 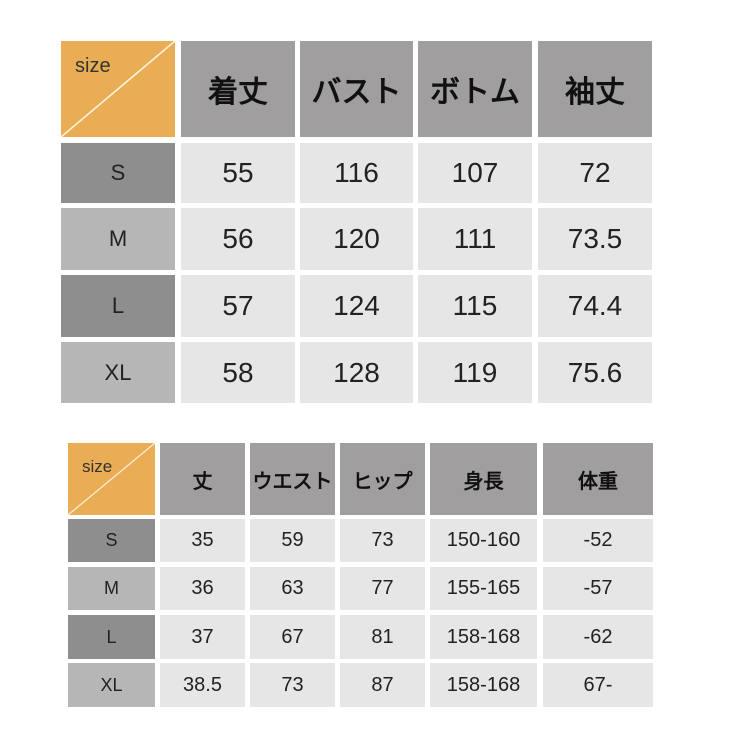 What do you see at coordinates (202, 540) in the screenshot?
I see `table-cell: 35` at bounding box center [202, 540].